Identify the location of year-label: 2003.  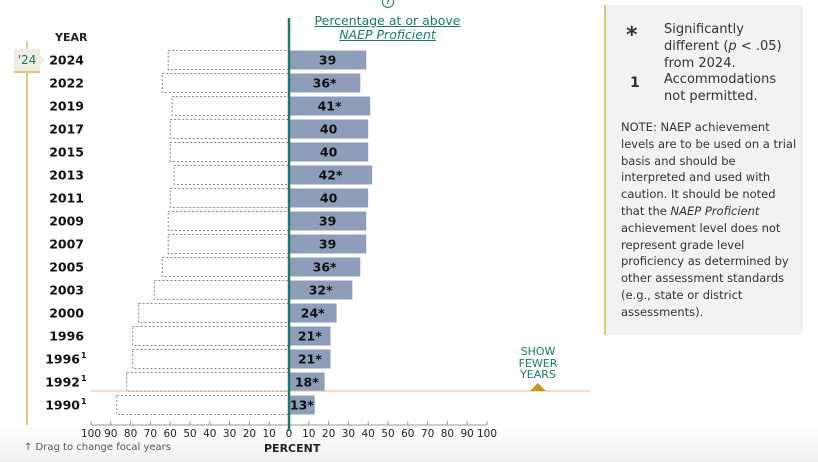
(66, 290).